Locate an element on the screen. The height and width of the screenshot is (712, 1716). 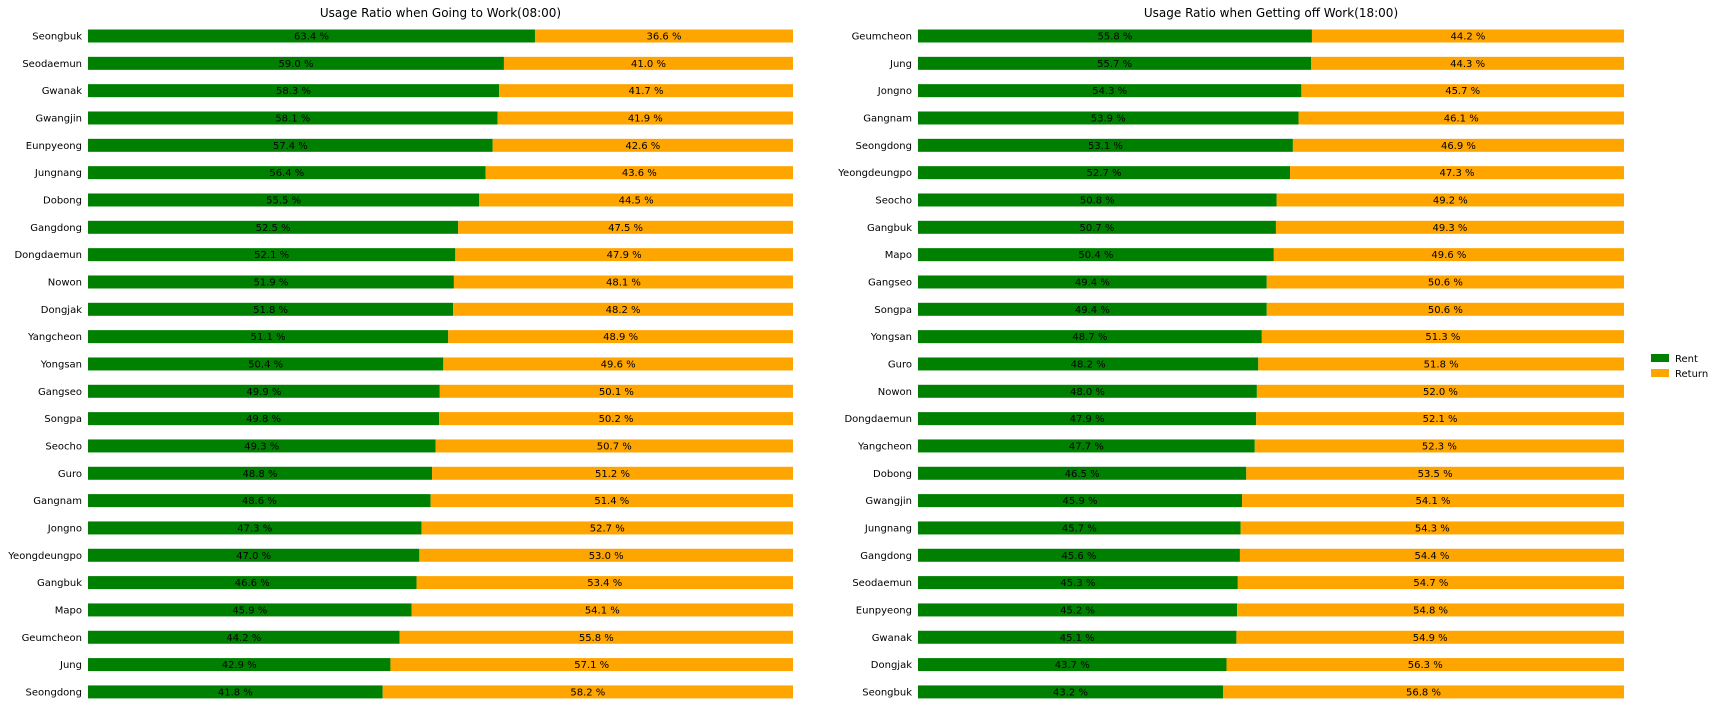
data-label: 50.6 % is located at coordinates (1445, 282).